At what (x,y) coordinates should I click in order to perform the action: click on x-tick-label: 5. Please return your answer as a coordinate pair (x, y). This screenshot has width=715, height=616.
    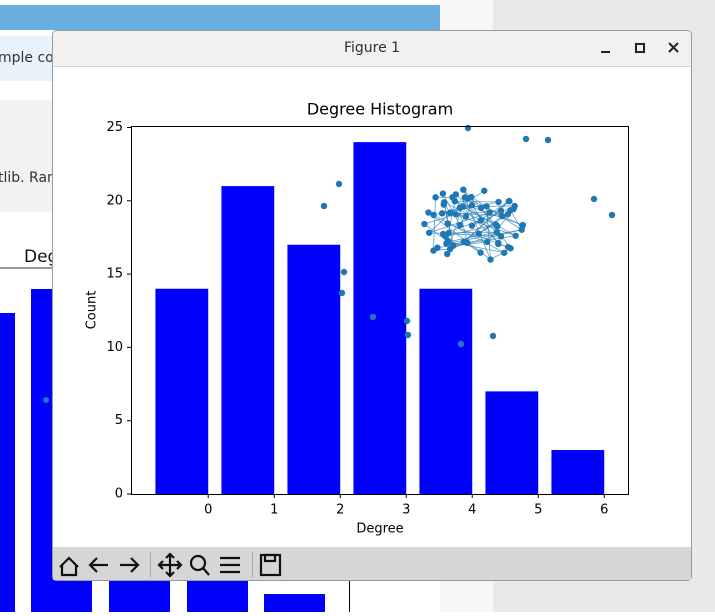
    Looking at the image, I should click on (538, 510).